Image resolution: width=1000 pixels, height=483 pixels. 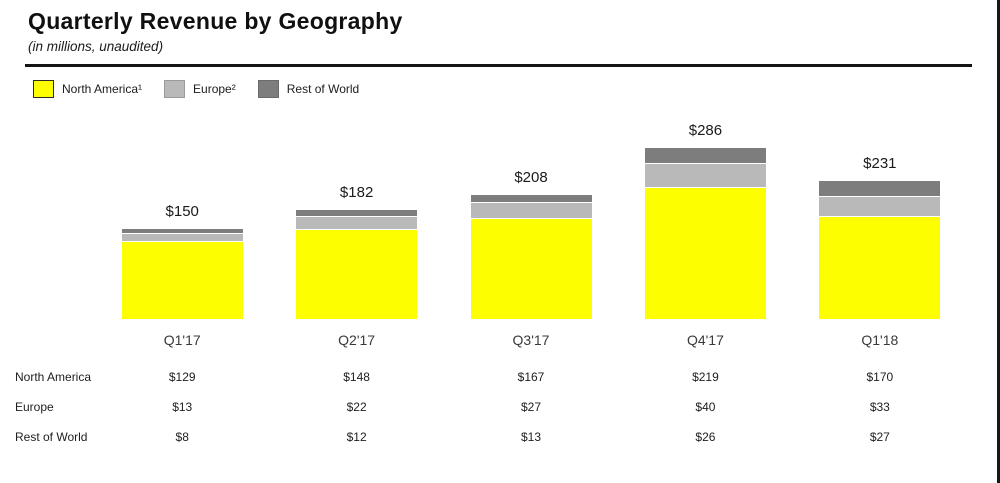 What do you see at coordinates (498, 65) in the screenshot?
I see `header-divider` at bounding box center [498, 65].